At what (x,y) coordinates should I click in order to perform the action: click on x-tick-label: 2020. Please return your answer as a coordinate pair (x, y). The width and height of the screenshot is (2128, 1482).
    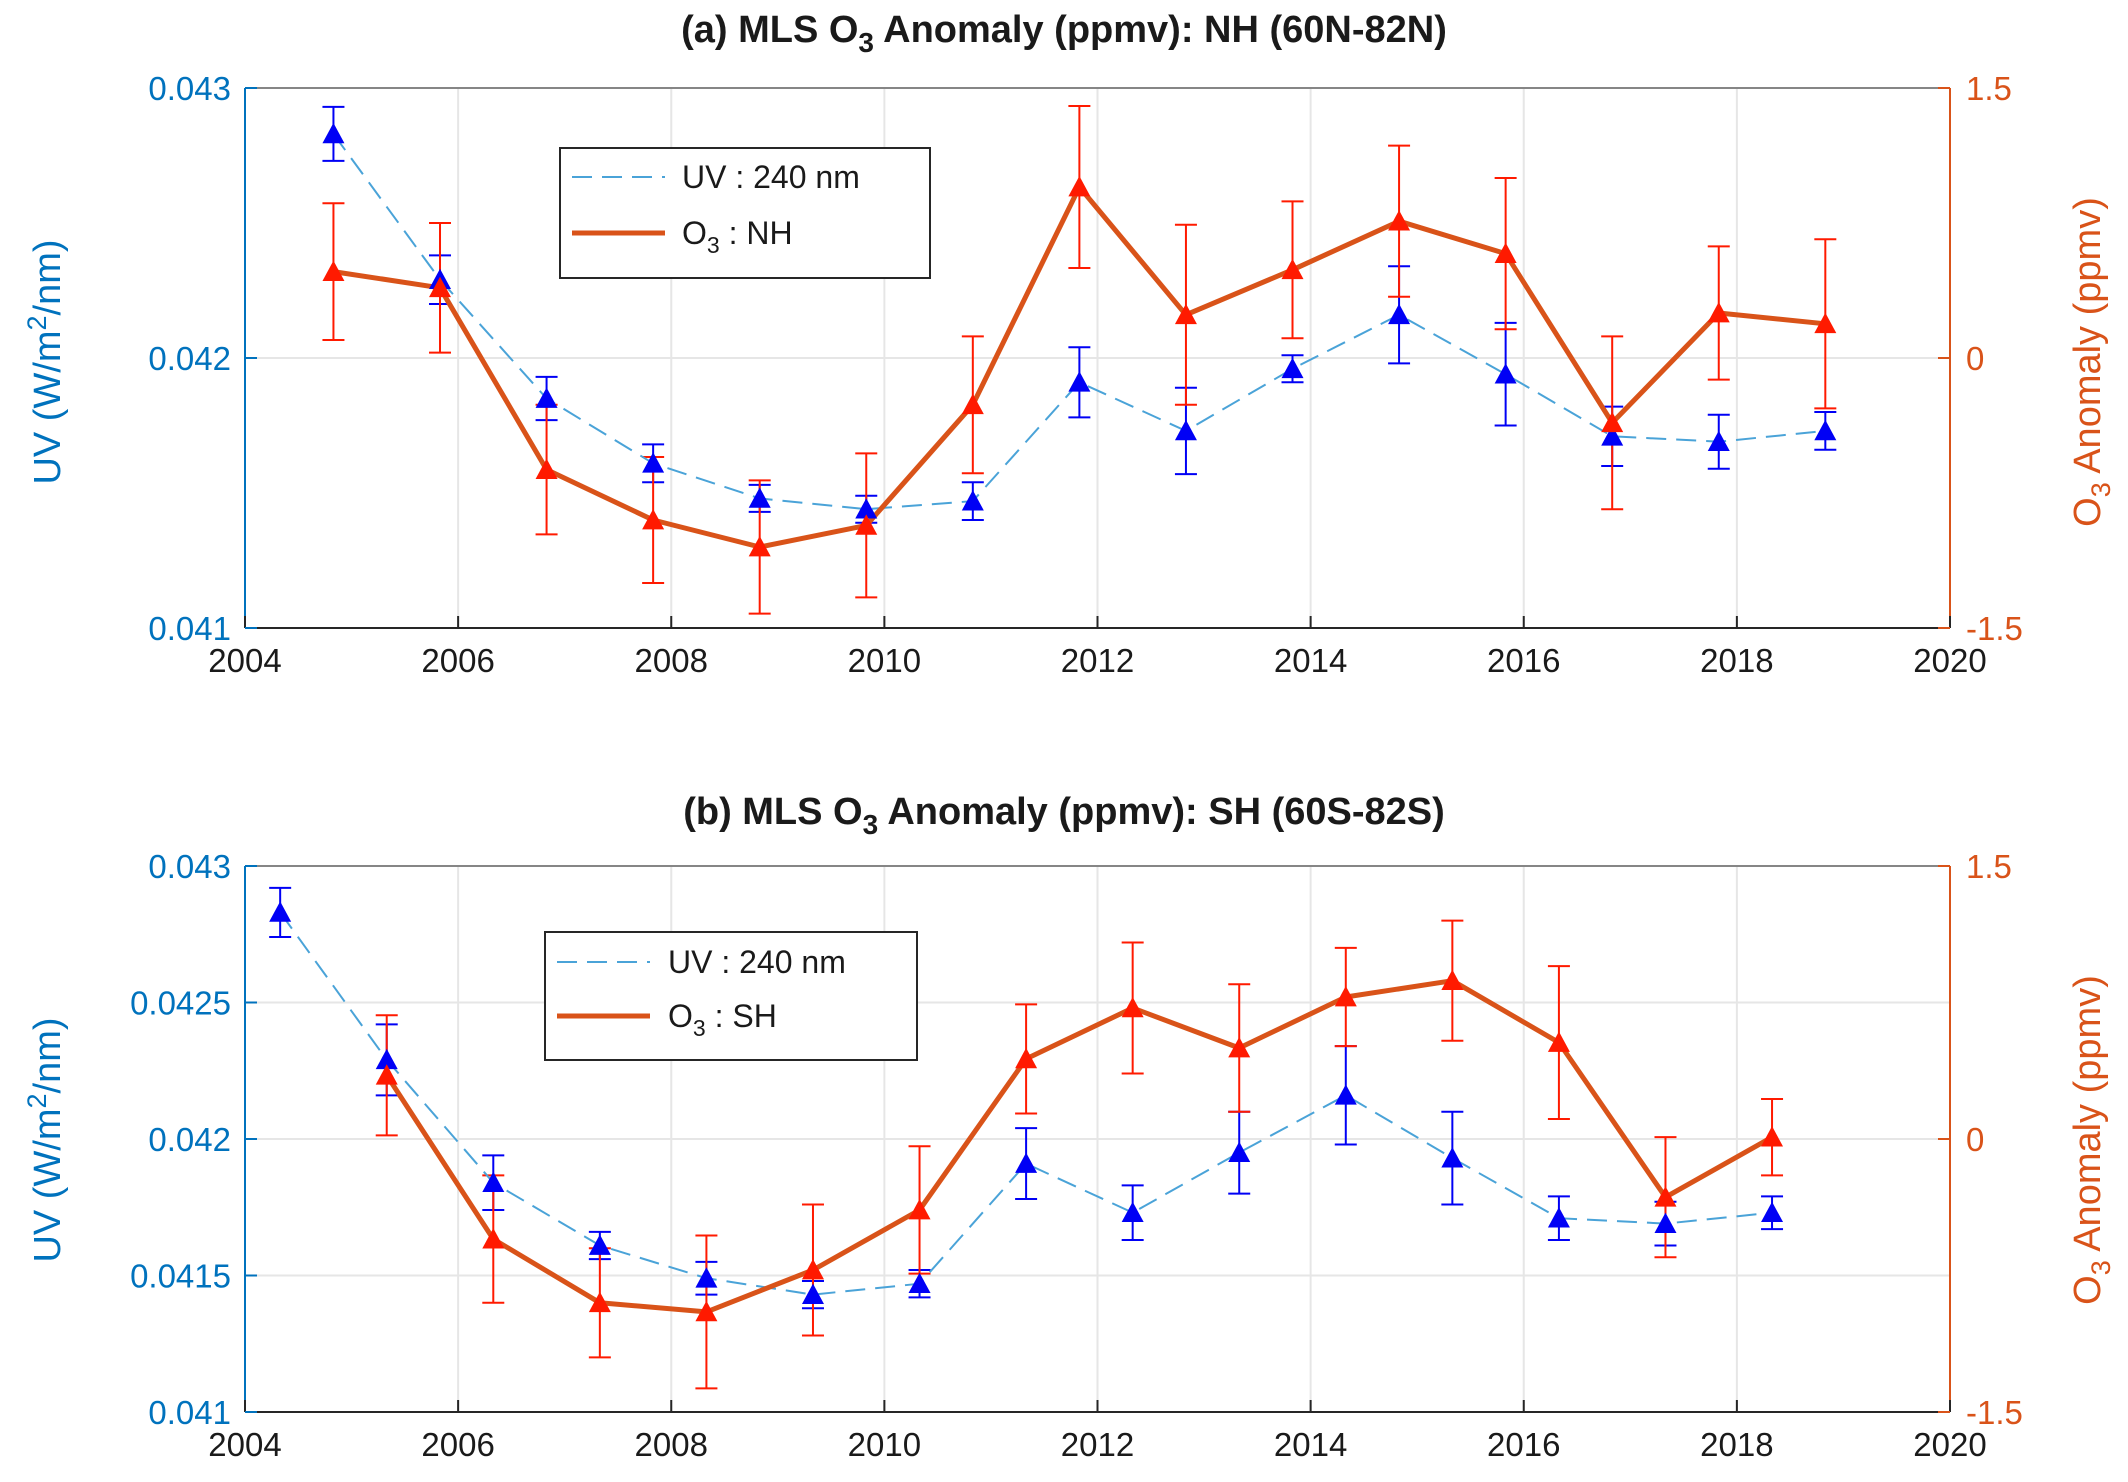
    Looking at the image, I should click on (1949, 660).